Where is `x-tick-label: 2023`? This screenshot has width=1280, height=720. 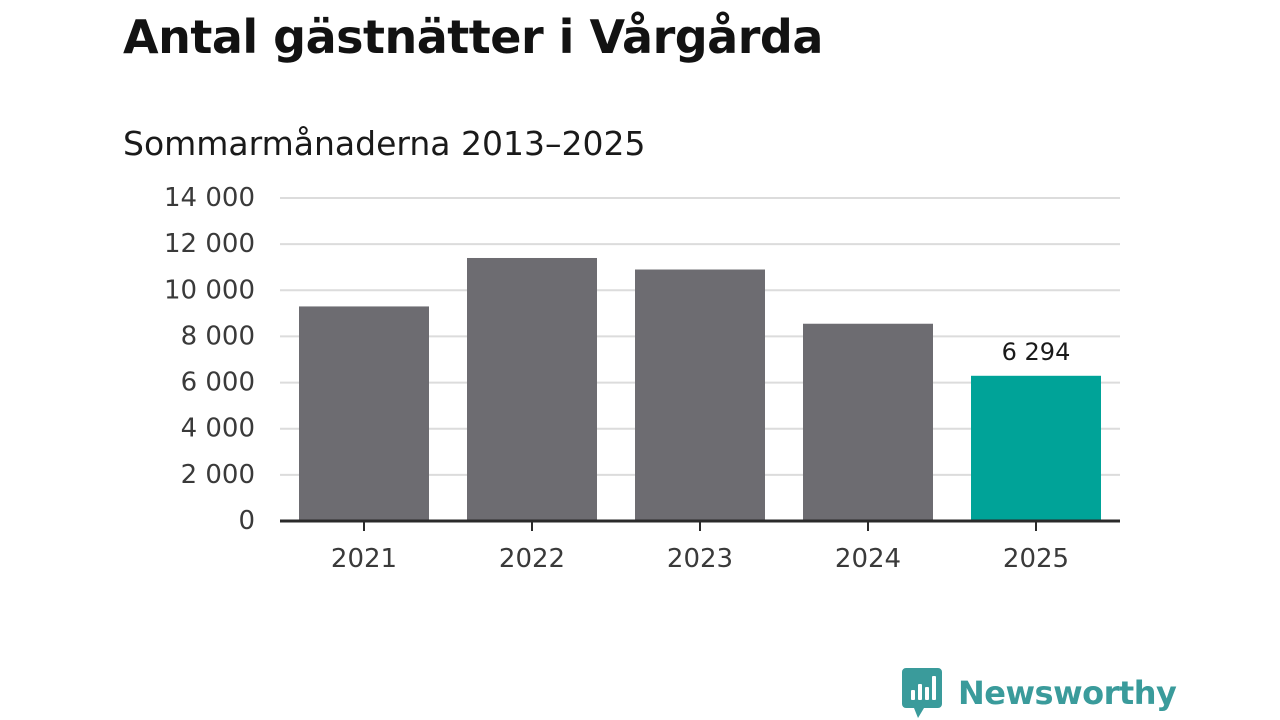 x-tick-label: 2023 is located at coordinates (700, 559).